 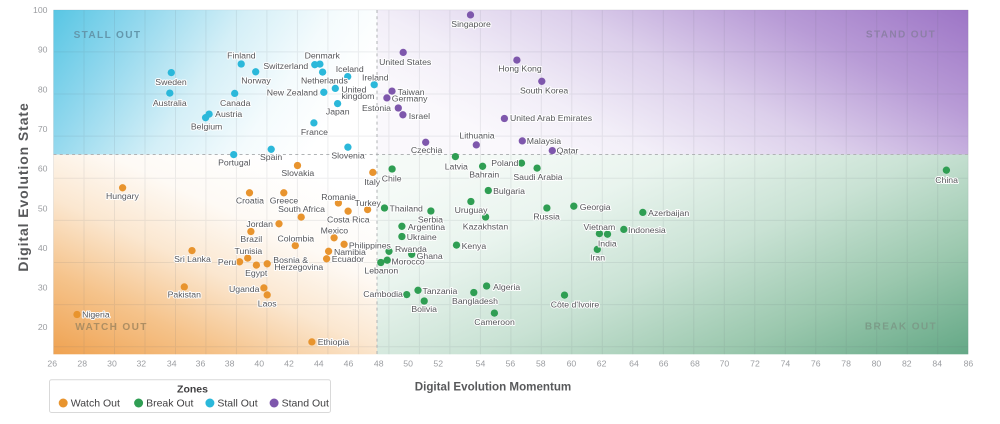 What do you see at coordinates (40, 10) in the screenshot?
I see `svg-text: 100` at bounding box center [40, 10].